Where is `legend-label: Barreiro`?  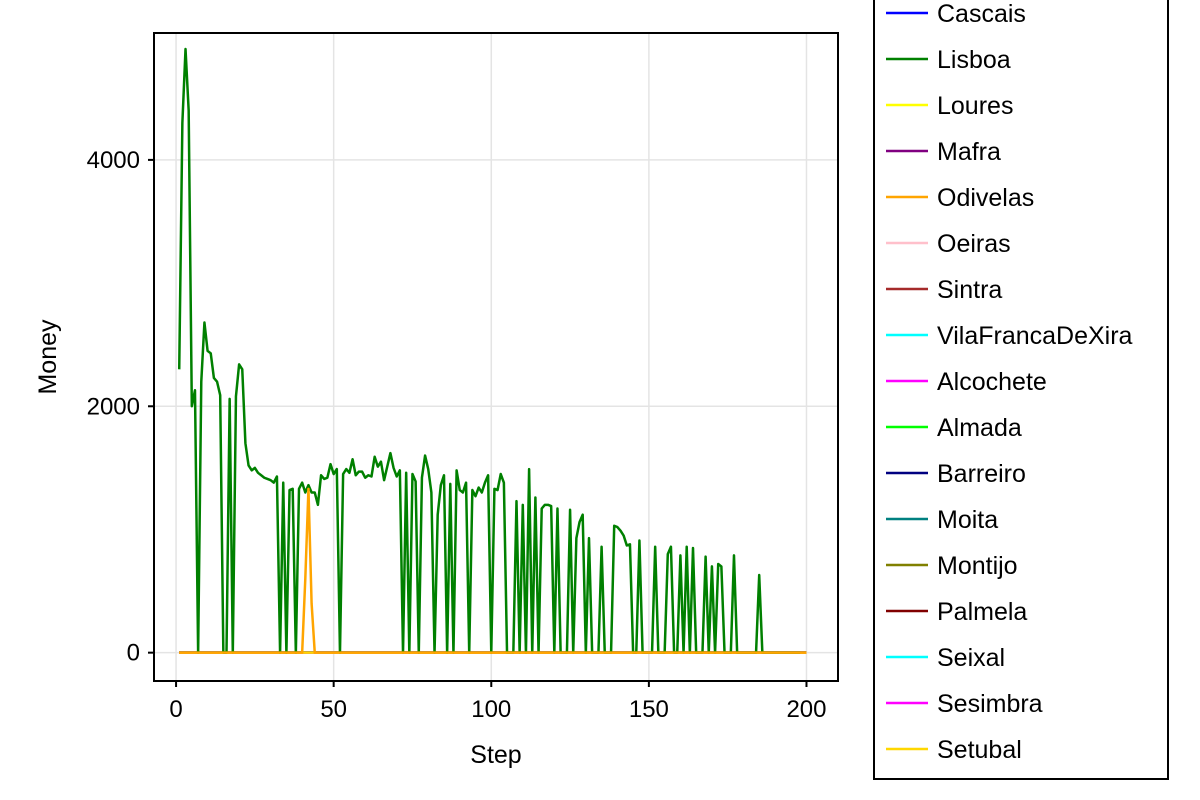 legend-label: Barreiro is located at coordinates (981, 474).